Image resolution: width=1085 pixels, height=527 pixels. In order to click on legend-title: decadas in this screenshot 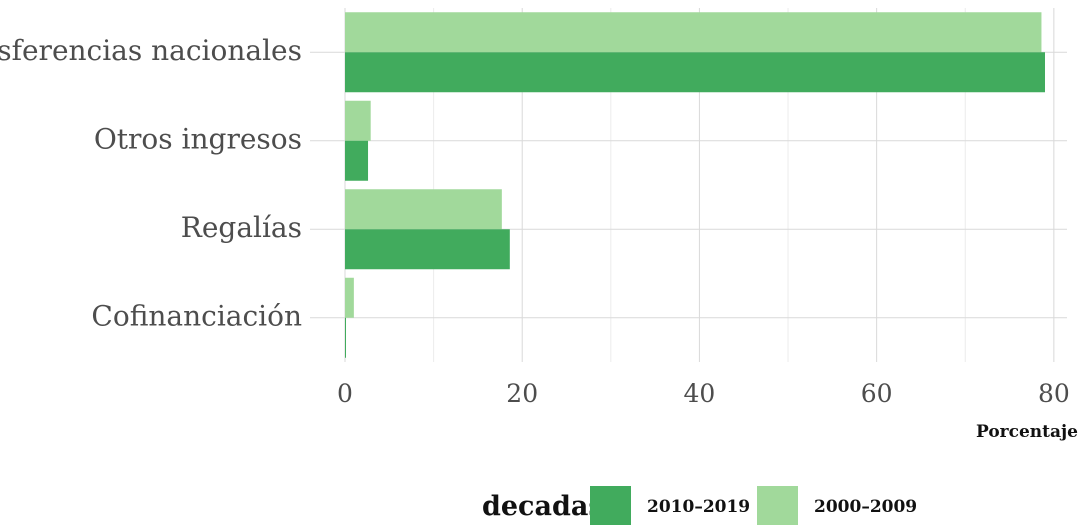, I will do `click(543, 506)`.